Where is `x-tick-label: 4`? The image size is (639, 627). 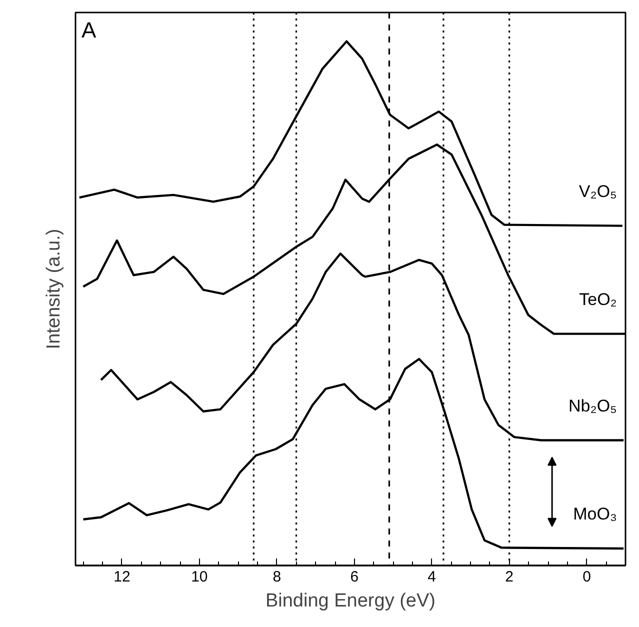
x-tick-label: 4 is located at coordinates (432, 577).